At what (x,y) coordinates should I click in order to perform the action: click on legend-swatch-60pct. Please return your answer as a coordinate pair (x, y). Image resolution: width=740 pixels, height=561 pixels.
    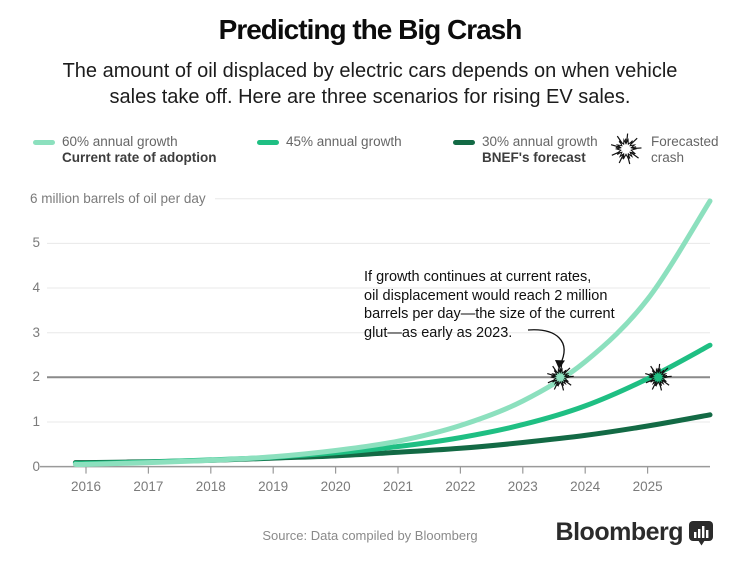
    Looking at the image, I should click on (44, 142).